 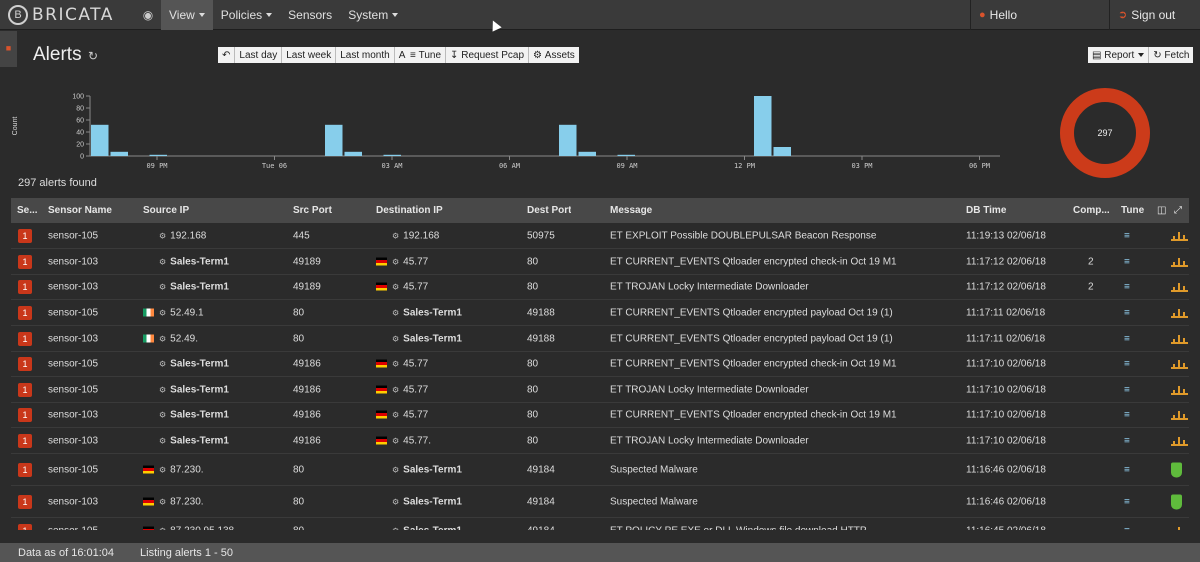 What do you see at coordinates (1155, 15) in the screenshot?
I see `sign-out-button: ➲ Sign out` at bounding box center [1155, 15].